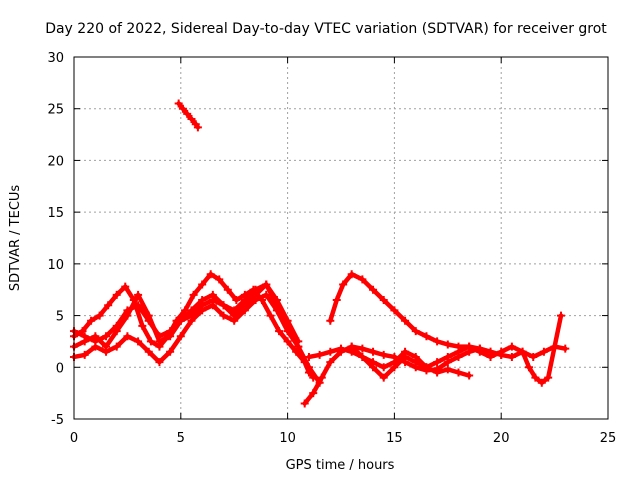  I want to click on x-tick-label: 20, so click(501, 438).